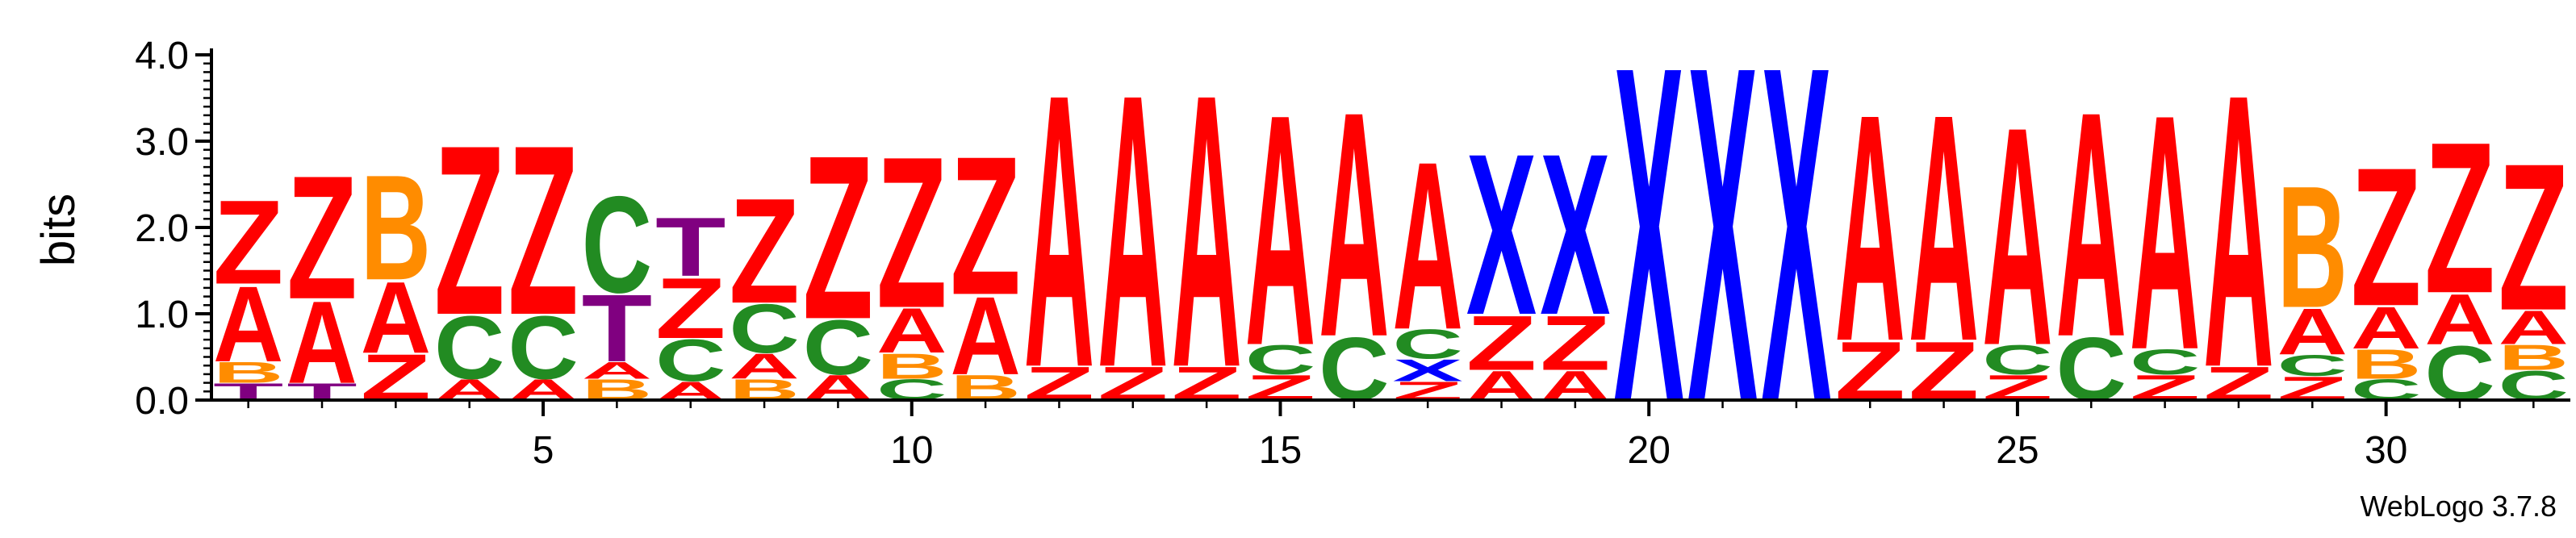 Image resolution: width=2576 pixels, height=538 pixels. I want to click on logo-letter-a-pos-32: A, so click(2534, 327).